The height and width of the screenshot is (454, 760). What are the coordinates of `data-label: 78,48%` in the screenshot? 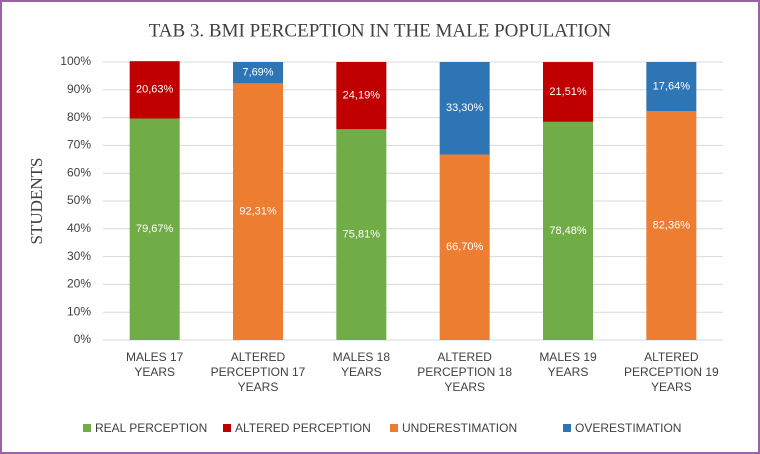 It's located at (568, 231).